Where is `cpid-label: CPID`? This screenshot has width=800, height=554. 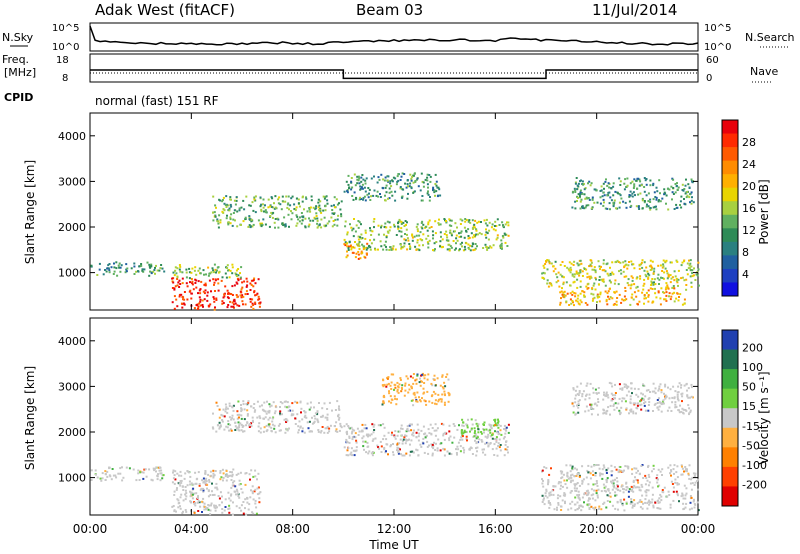 cpid-label: CPID is located at coordinates (18, 97).